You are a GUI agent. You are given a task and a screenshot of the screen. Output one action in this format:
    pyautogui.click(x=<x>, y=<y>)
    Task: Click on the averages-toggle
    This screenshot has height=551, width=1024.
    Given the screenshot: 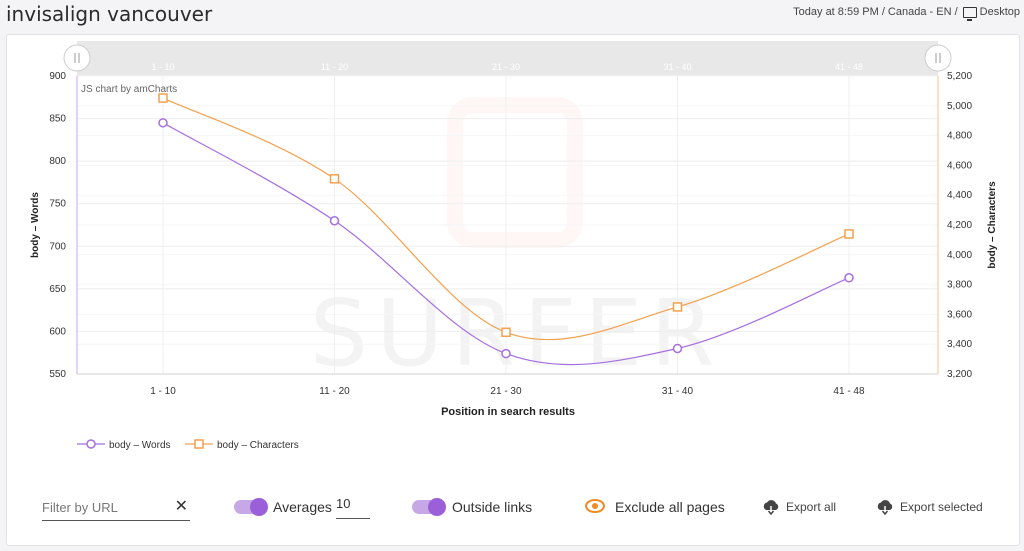 What is the action you would take?
    pyautogui.click(x=251, y=507)
    